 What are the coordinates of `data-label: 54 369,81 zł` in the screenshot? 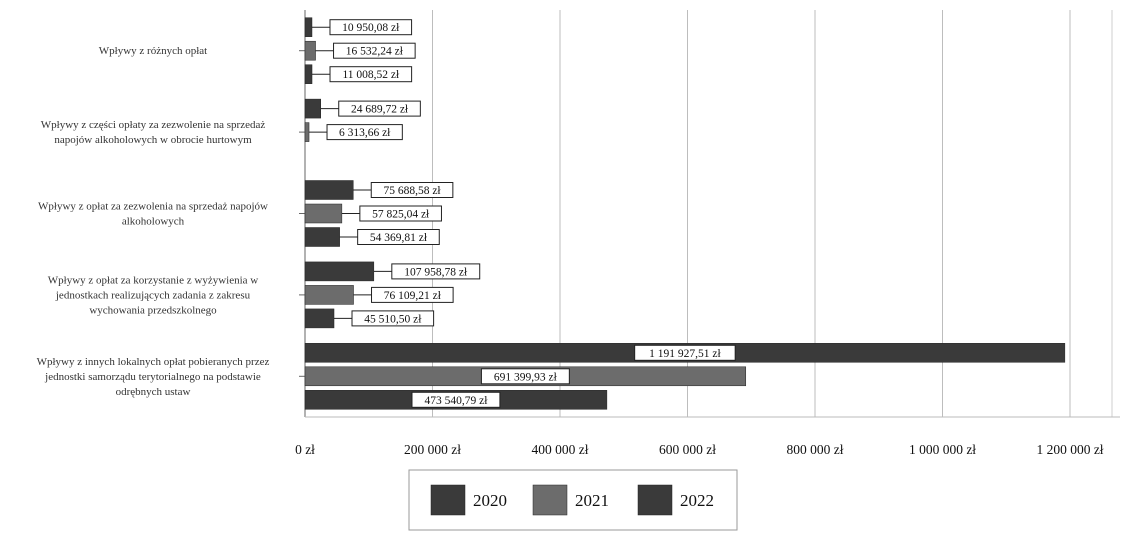 It's located at (399, 238).